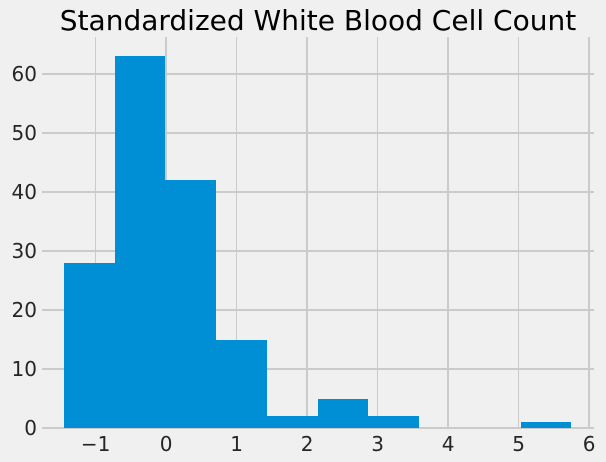 This screenshot has width=606, height=462. What do you see at coordinates (318, 20) in the screenshot?
I see `chart-title: Standardized White Blood Cell Count` at bounding box center [318, 20].